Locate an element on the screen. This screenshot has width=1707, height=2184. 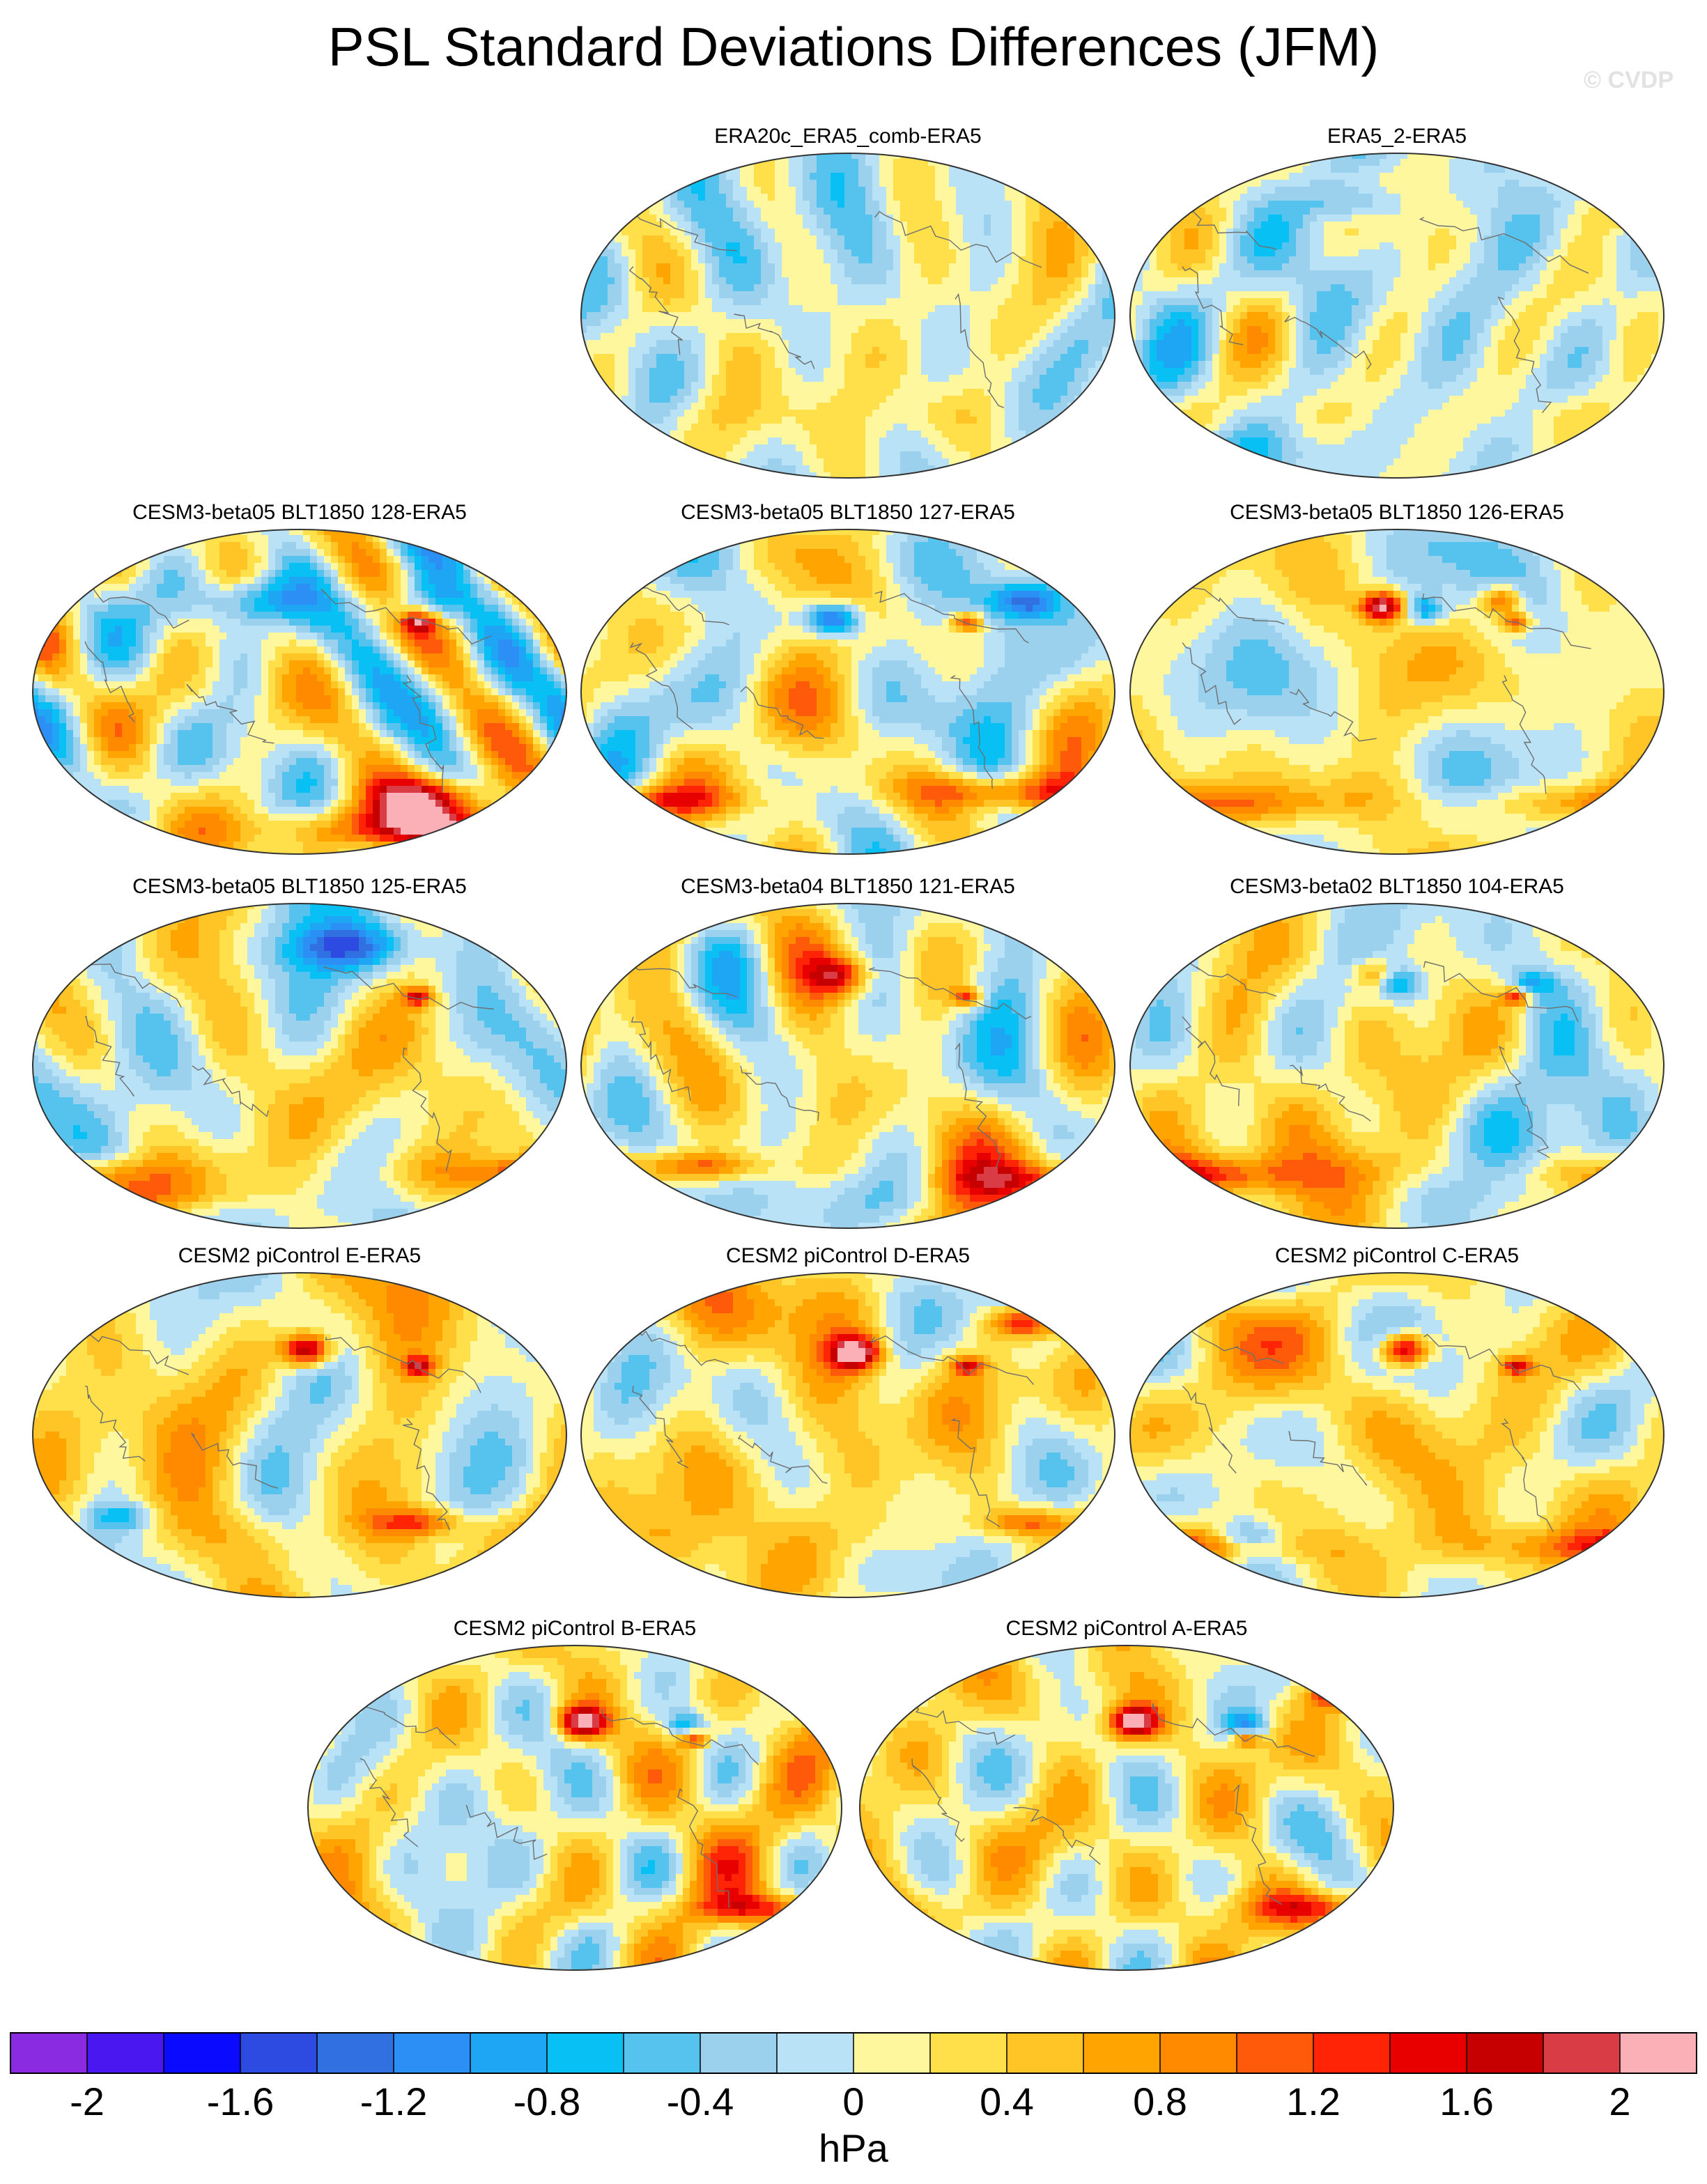
colorbar-unit-label: hPa is located at coordinates (853, 2148).